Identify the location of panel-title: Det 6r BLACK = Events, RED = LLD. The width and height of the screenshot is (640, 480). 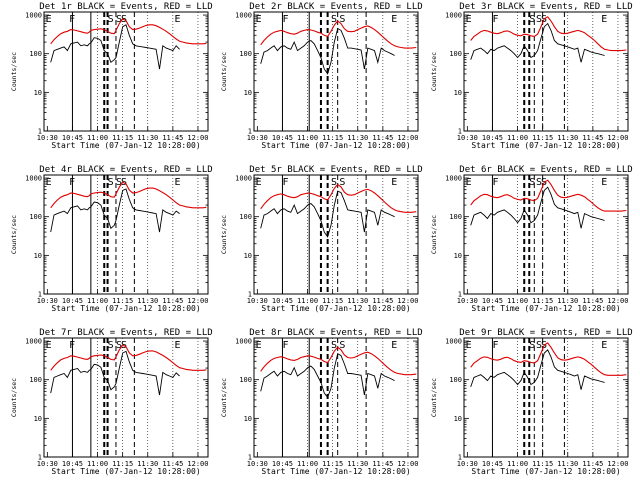
(545, 170).